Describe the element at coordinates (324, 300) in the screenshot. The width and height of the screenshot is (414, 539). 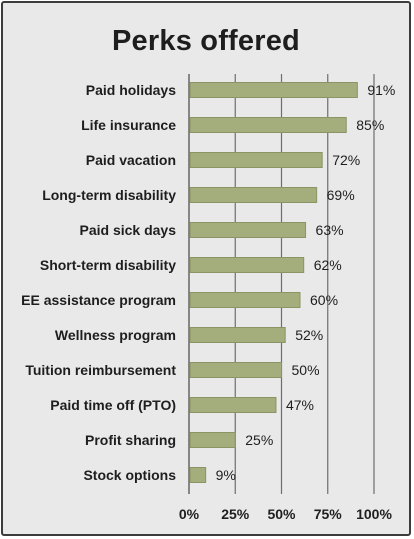
I see `value-label: 60%` at that location.